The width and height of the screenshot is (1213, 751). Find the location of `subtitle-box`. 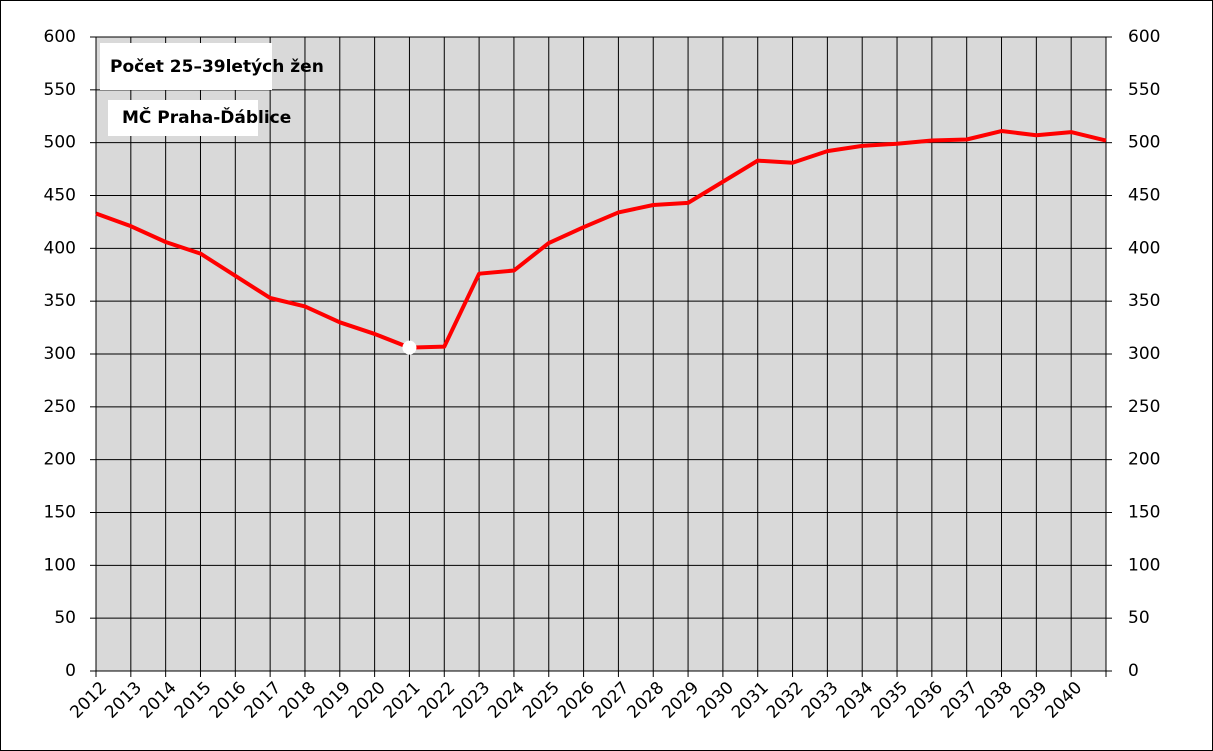

subtitle-box is located at coordinates (183, 118).